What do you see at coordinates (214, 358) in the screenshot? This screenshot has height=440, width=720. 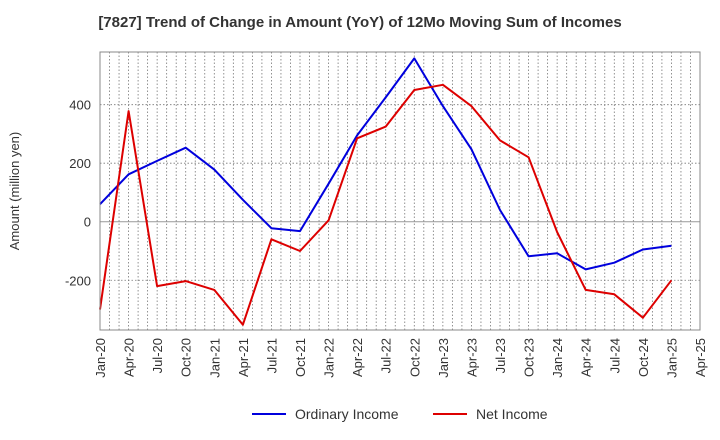 I see `x-tick-label: Jan-21` at bounding box center [214, 358].